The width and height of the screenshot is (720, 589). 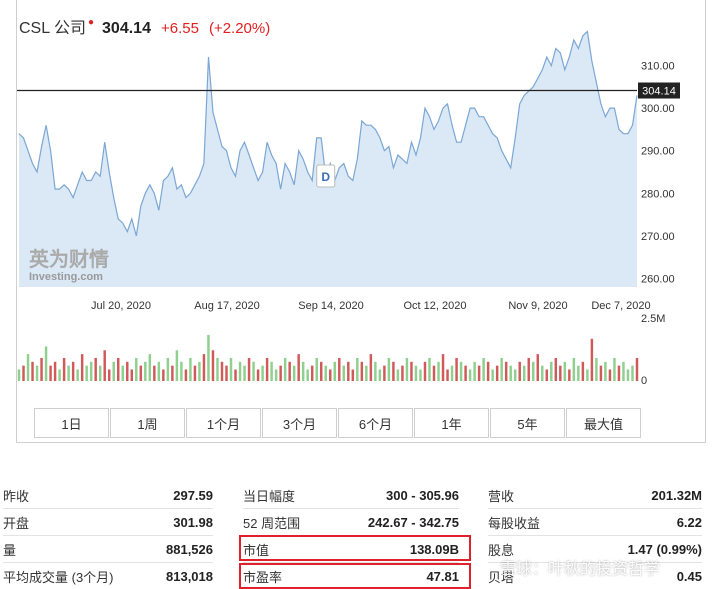 I want to click on y-tick-label: 270.00, so click(x=658, y=237).